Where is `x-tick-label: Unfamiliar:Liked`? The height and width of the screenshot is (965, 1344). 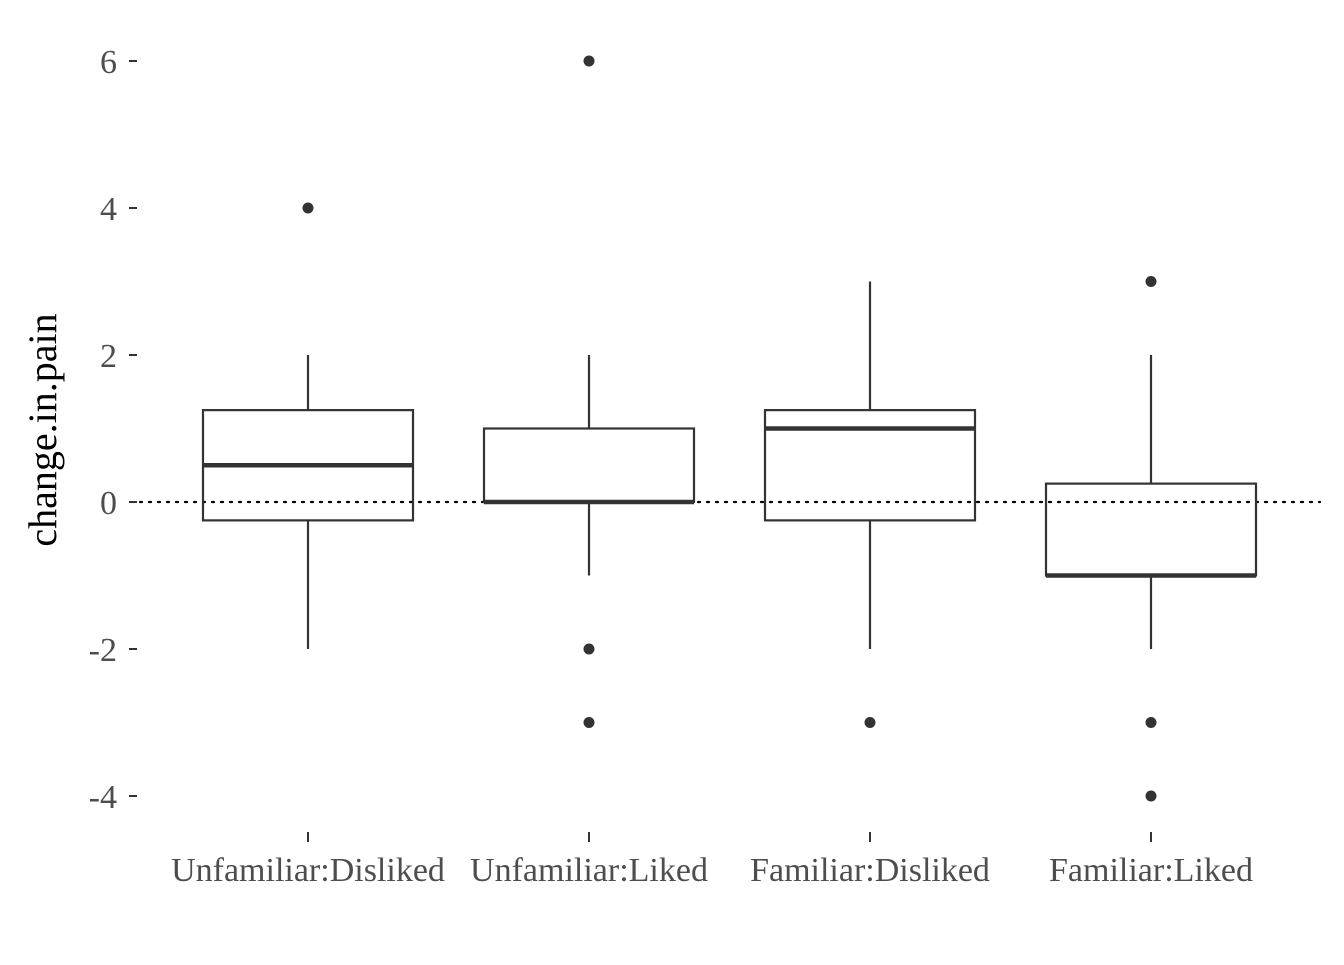
x-tick-label: Unfamiliar:Liked is located at coordinates (589, 870).